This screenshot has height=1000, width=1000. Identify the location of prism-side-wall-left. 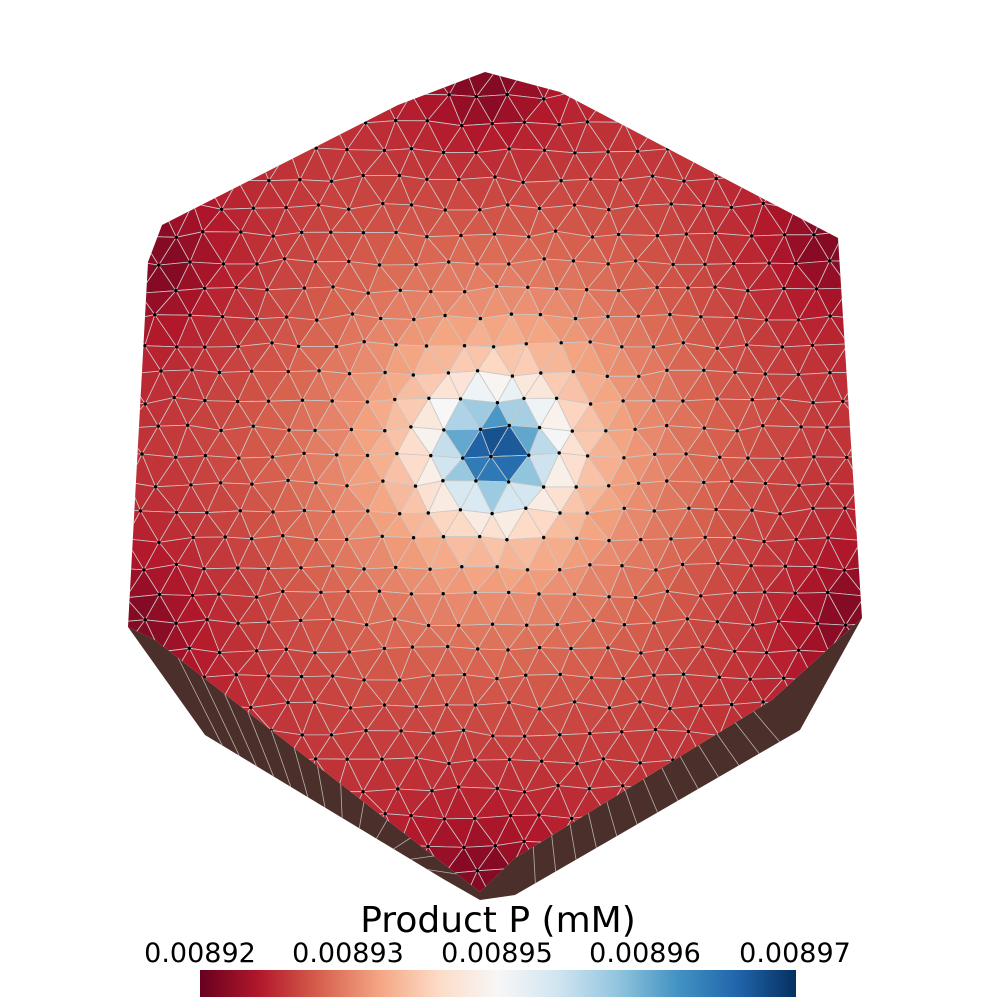
(304, 763).